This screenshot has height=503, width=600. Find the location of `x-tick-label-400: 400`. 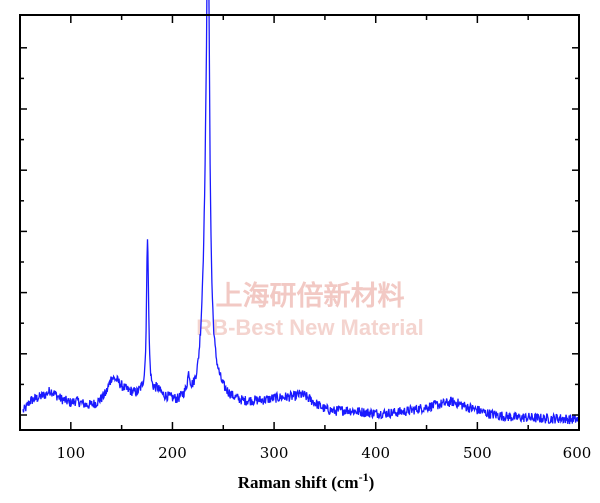

x-tick-label-400: 400 is located at coordinates (375, 453).